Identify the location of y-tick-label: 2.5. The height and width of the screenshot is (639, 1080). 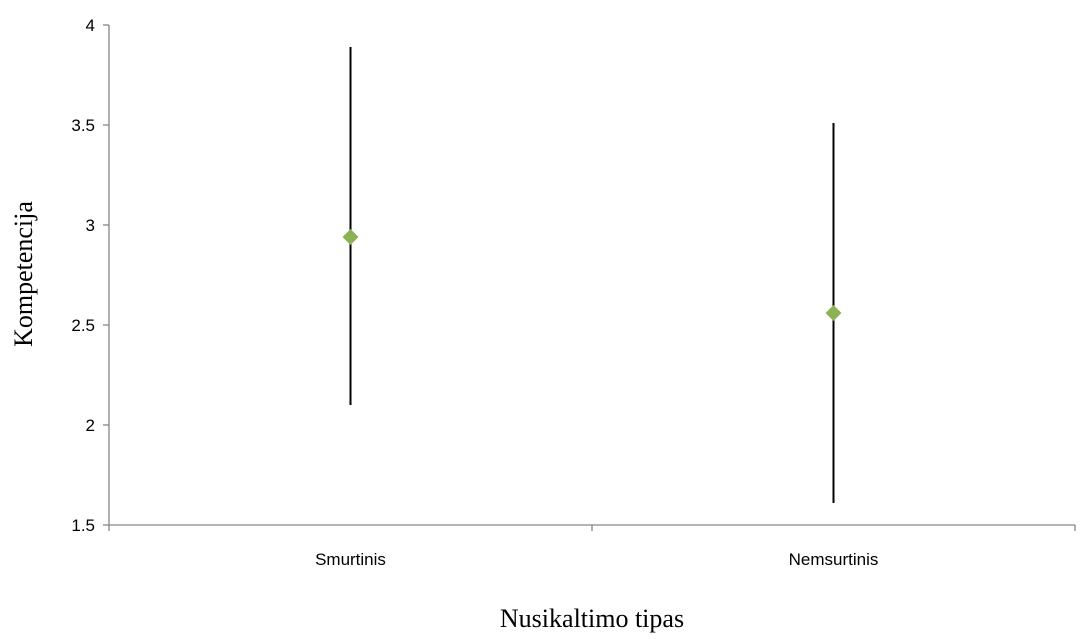
(83, 325).